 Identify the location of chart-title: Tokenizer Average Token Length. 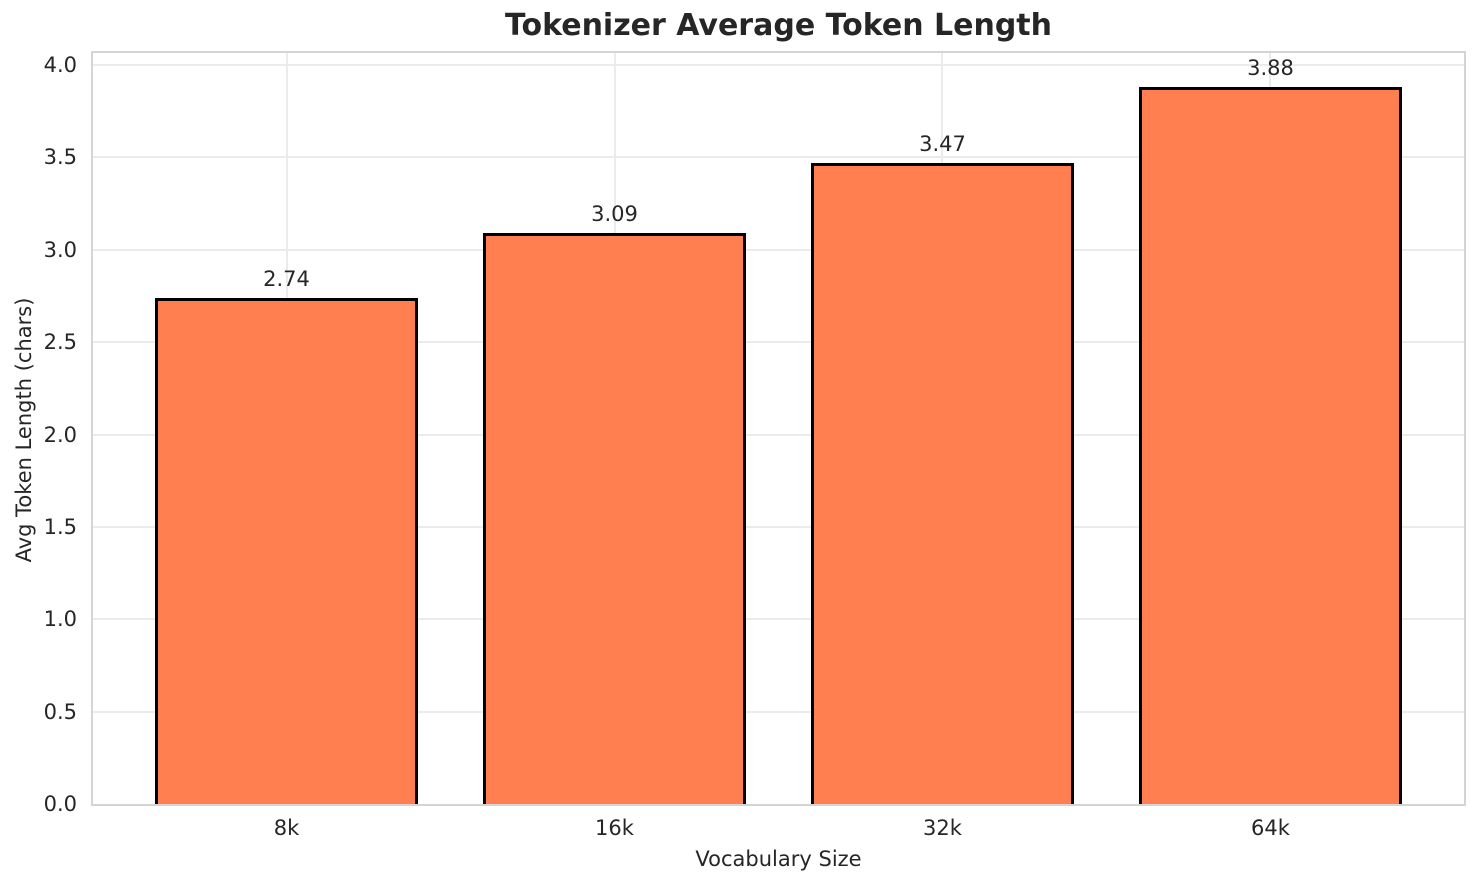
(778, 25).